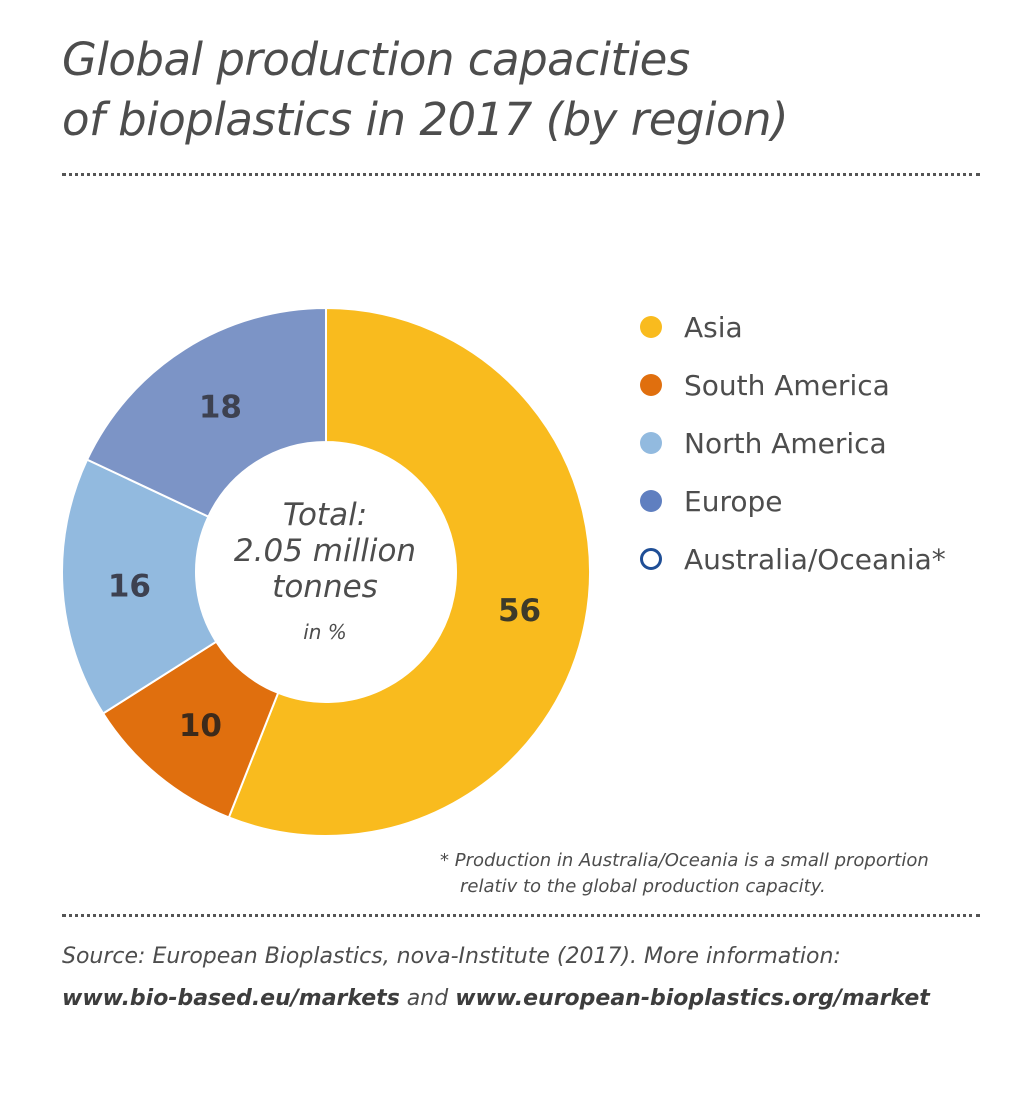 The height and width of the screenshot is (1100, 1029). I want to click on slice-label-asia: 56, so click(519, 611).